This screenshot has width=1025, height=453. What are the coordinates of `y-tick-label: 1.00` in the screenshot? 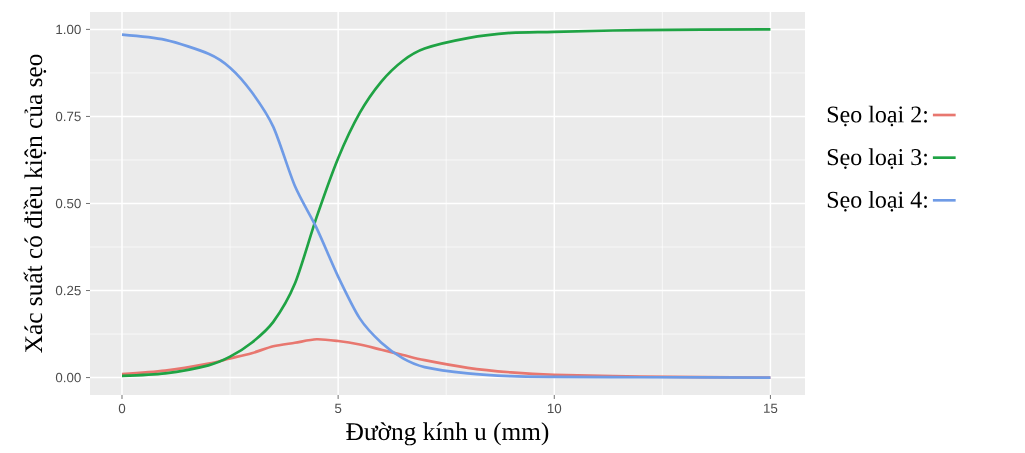 It's located at (68, 29).